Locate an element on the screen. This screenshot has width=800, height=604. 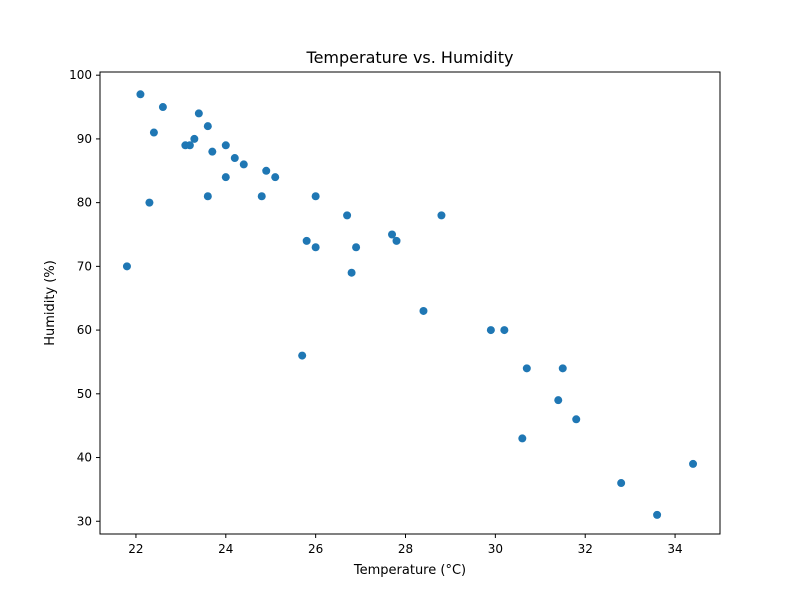
y-axis-label: Humidity (%) is located at coordinates (50, 303).